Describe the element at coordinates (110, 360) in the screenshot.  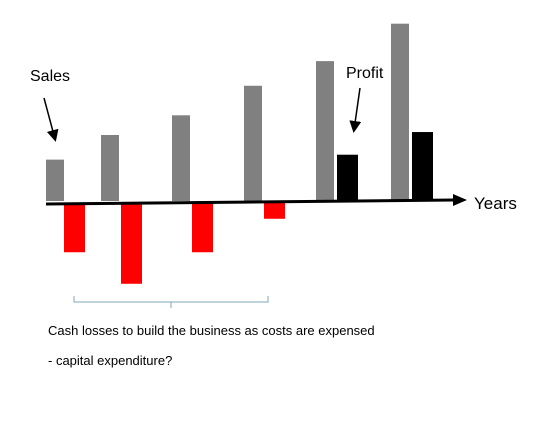
I see `caption-line-2: - capital expenditure?` at that location.